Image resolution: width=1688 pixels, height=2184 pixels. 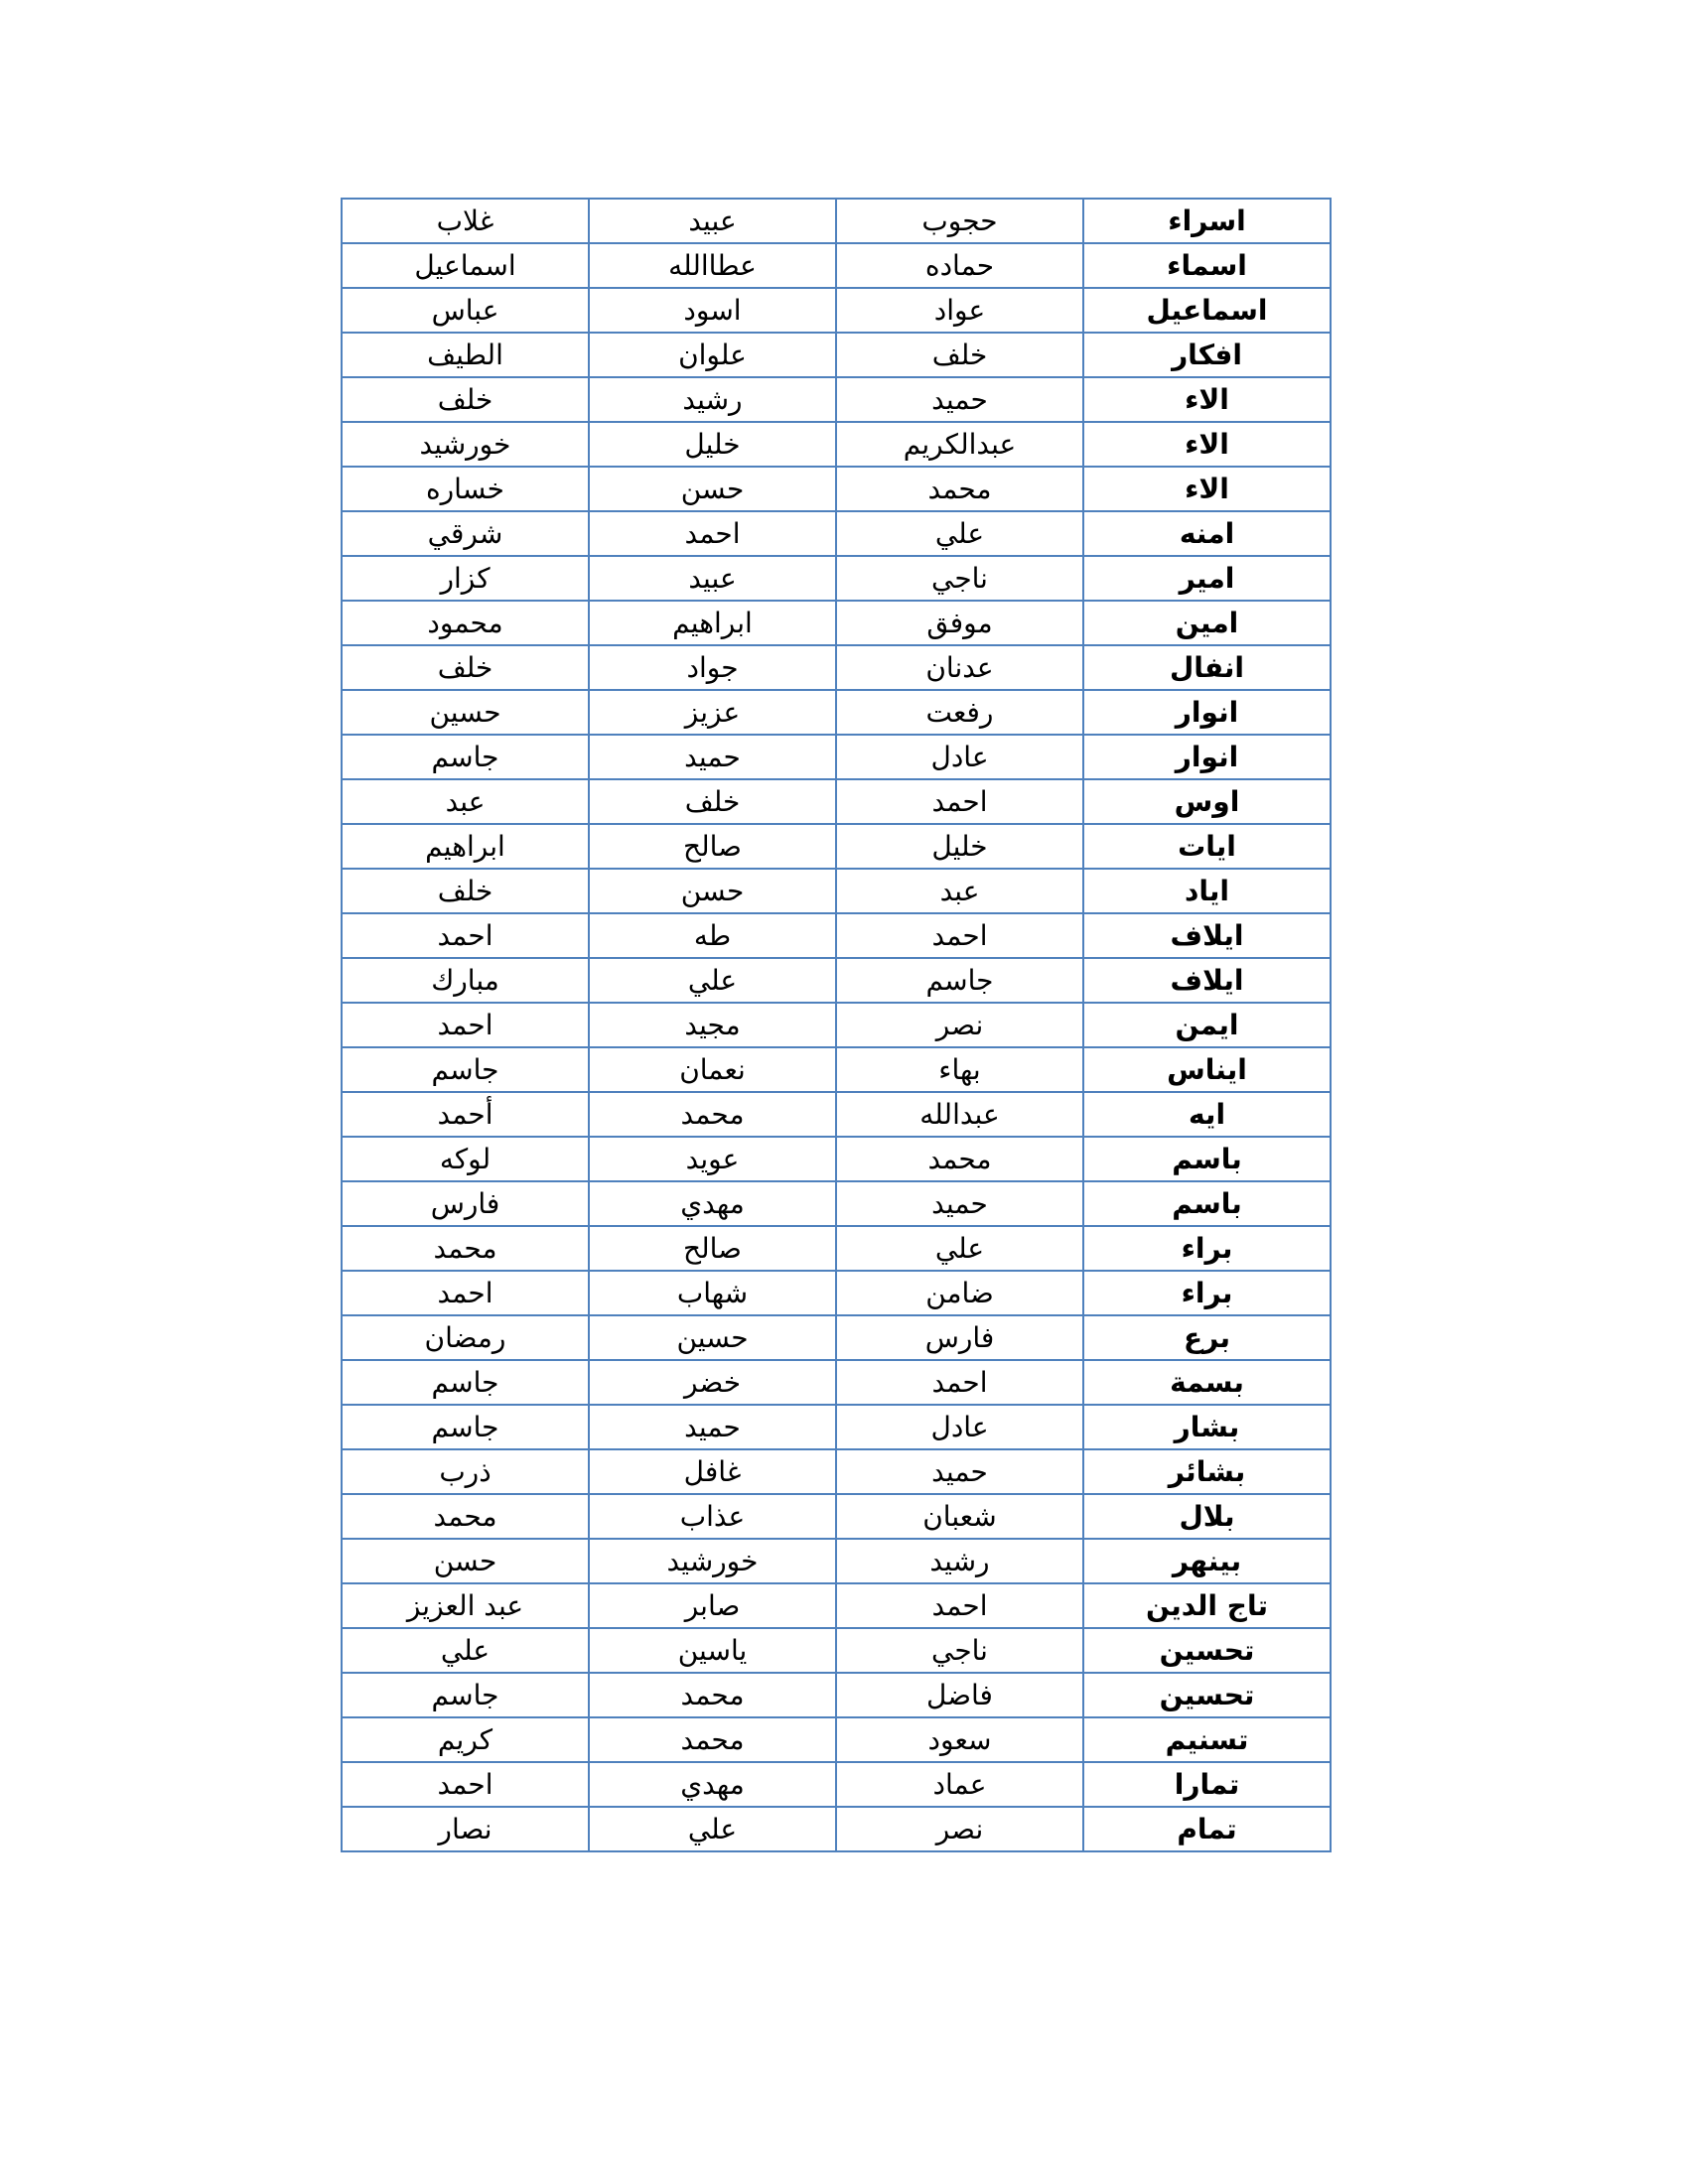 What do you see at coordinates (1207, 533) in the screenshot?
I see `first-name-cell: امنه` at bounding box center [1207, 533].